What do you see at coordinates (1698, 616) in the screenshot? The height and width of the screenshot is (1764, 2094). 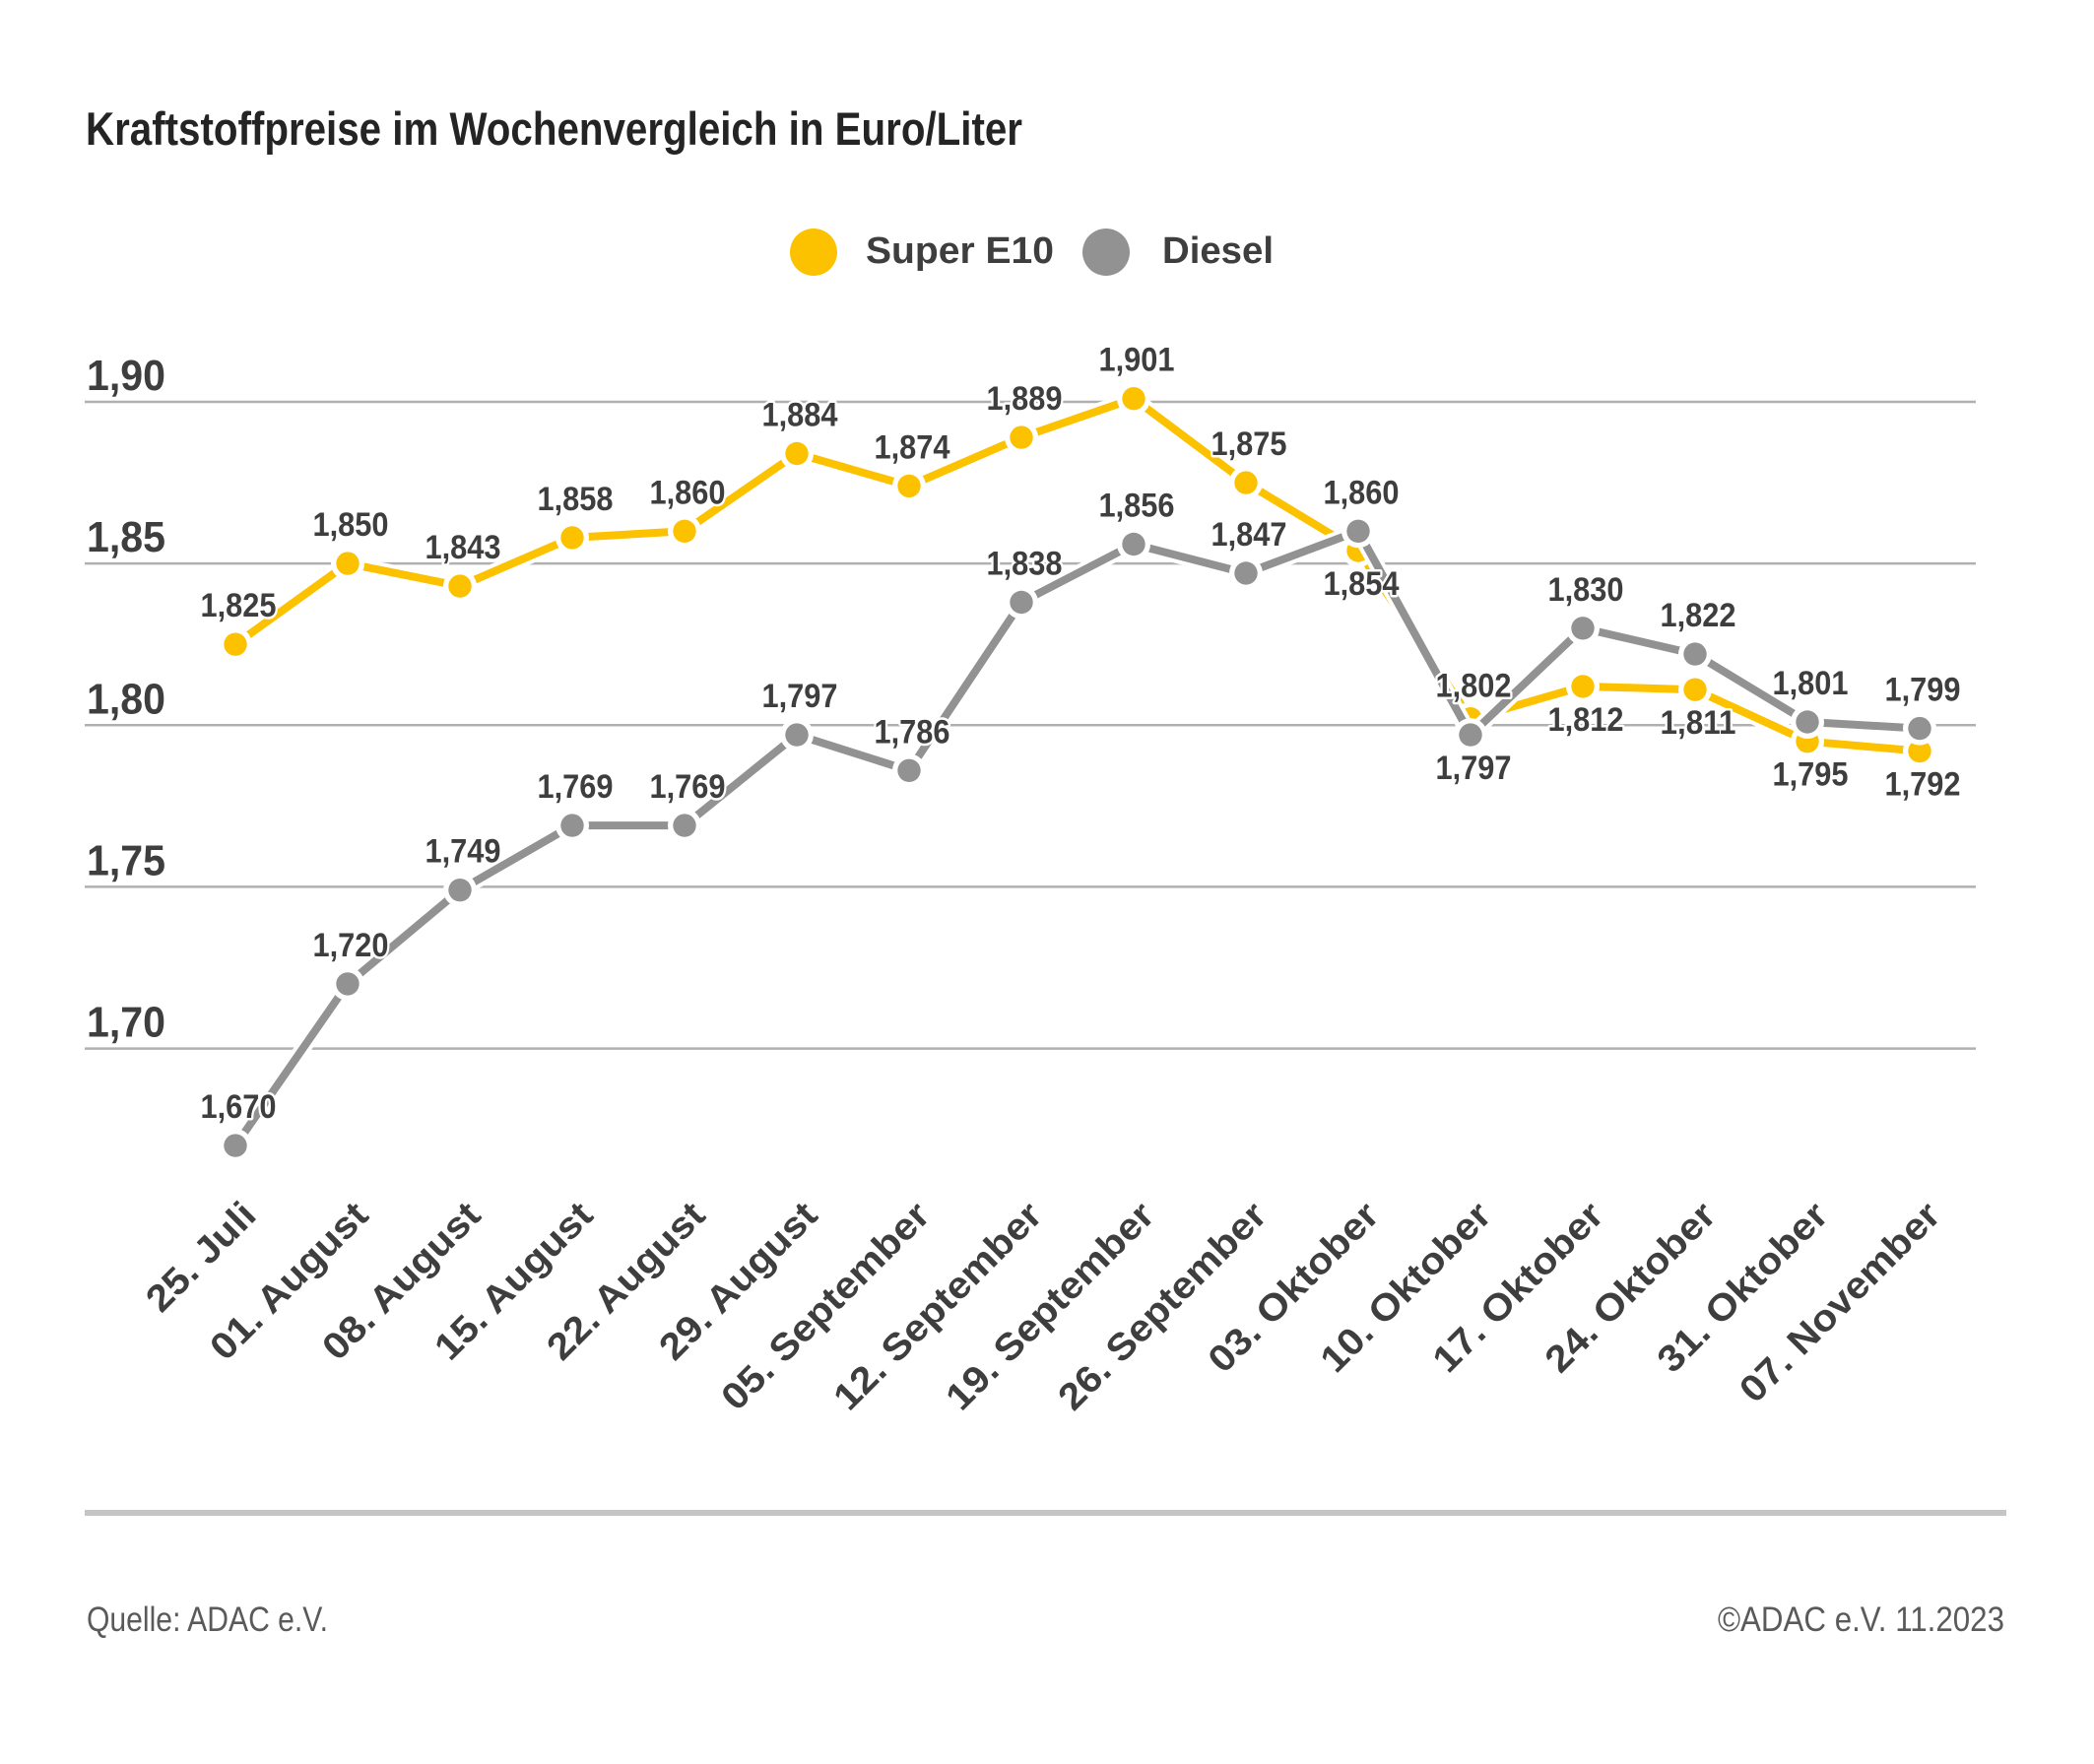 I see `svg-text: 1,822` at bounding box center [1698, 616].